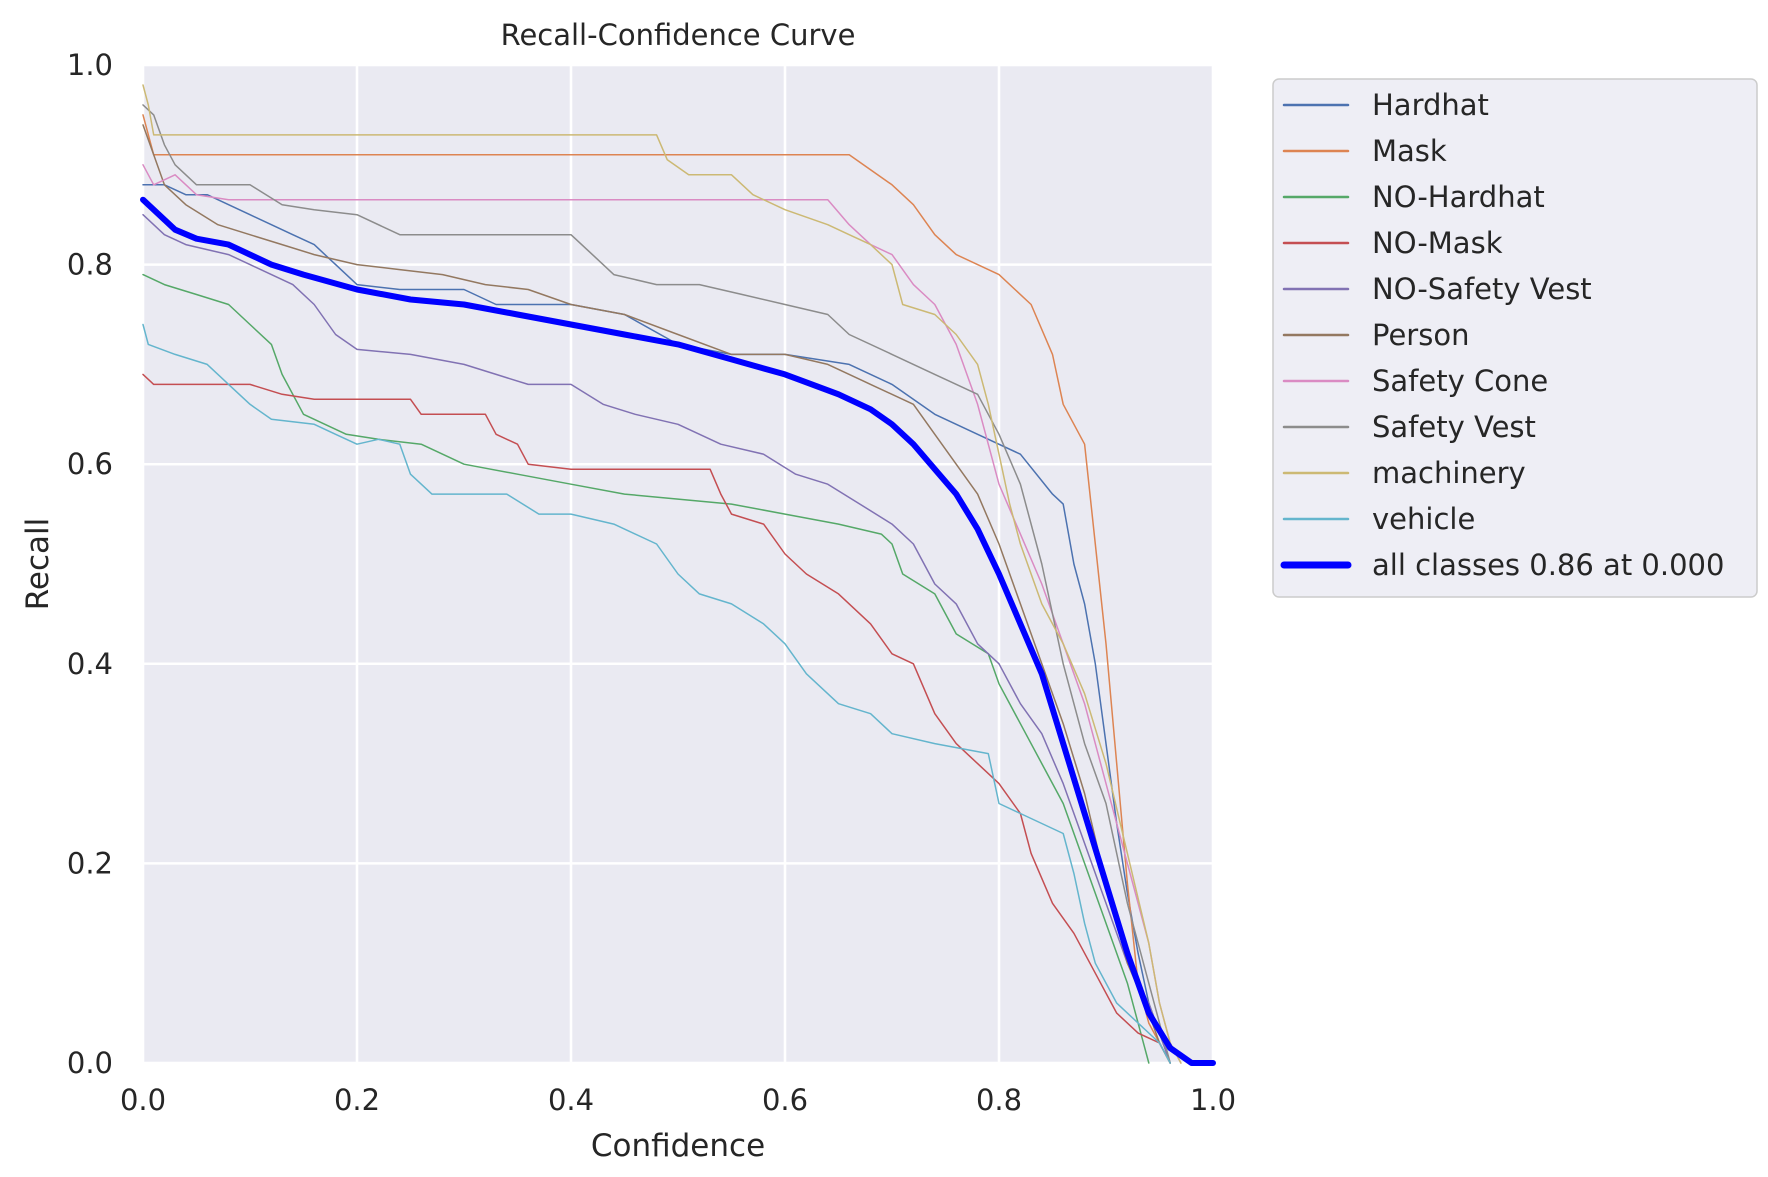  Describe the element at coordinates (90, 65) in the screenshot. I see `y-tick-label-5: 1.0` at that location.